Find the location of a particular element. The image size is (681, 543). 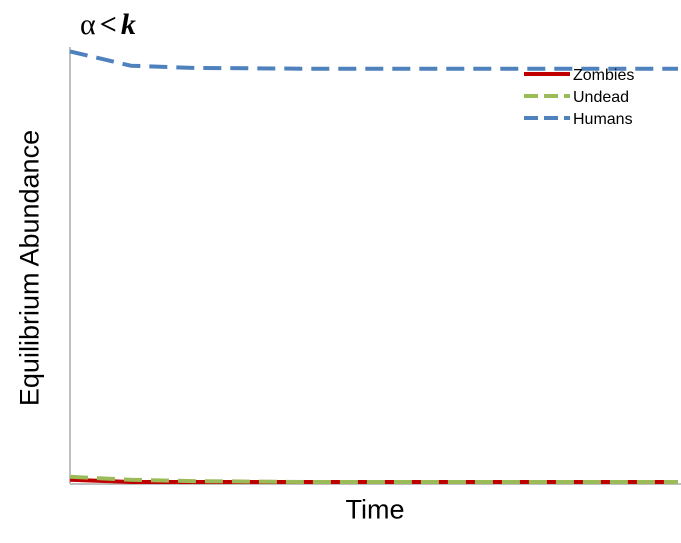

title-alpha: α is located at coordinates (88, 24).